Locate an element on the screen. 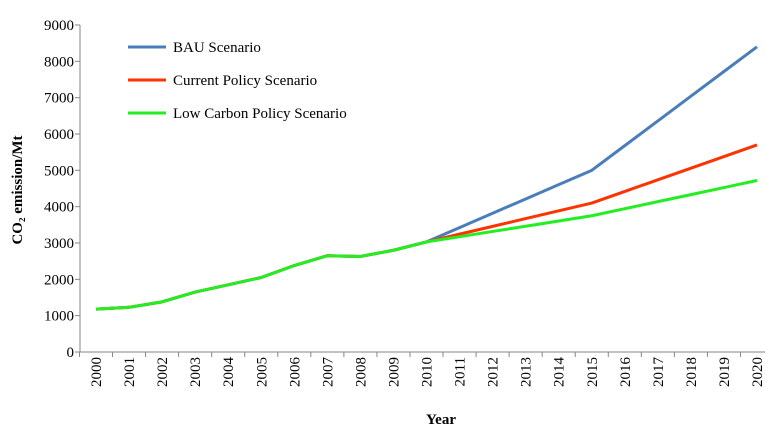  y-axis-label: CO₂ emission/Mt is located at coordinates (18, 189).